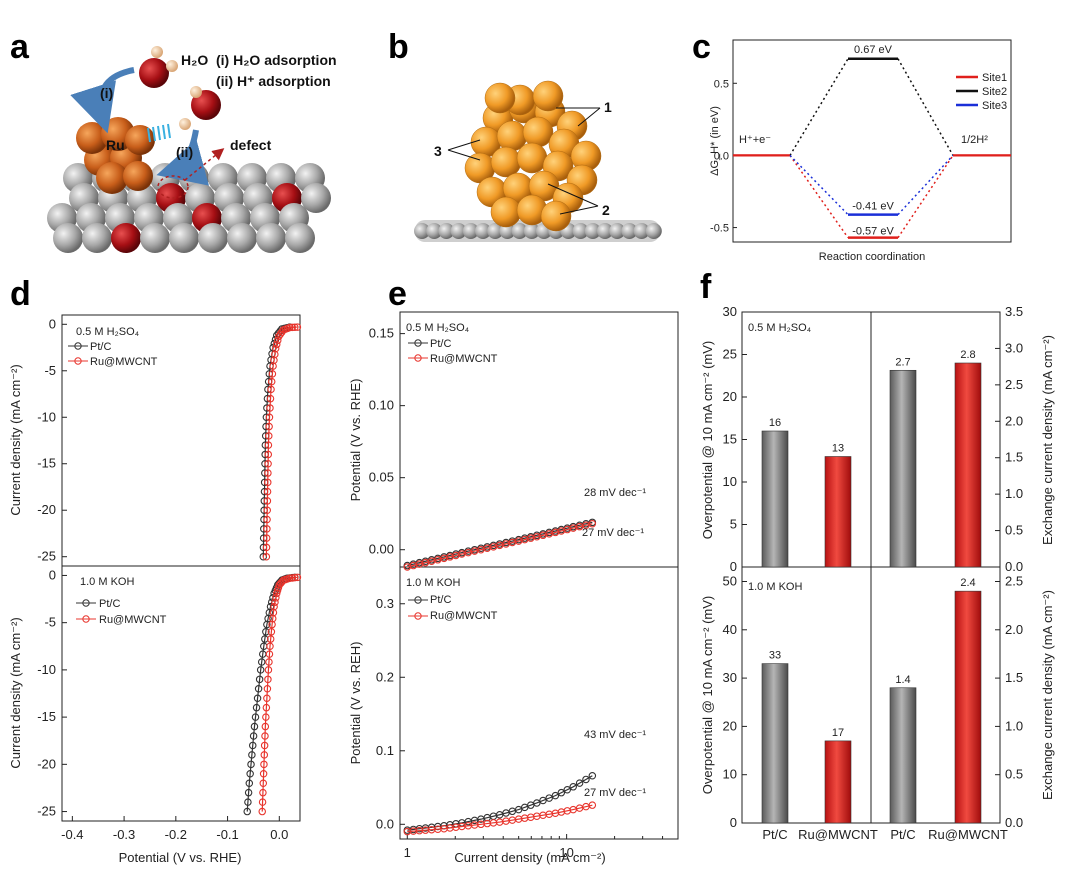 The width and height of the screenshot is (1082, 880). What do you see at coordinates (706, 287) in the screenshot?
I see `panel-label-f: f` at bounding box center [706, 287].